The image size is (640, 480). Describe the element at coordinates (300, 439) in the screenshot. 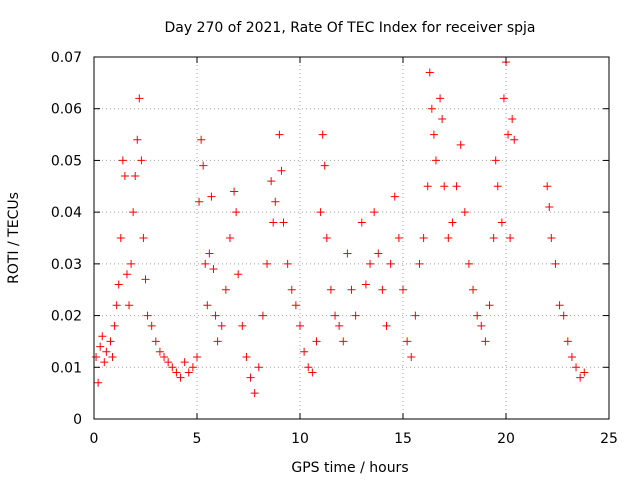

I see `x-tick-label: 10` at that location.